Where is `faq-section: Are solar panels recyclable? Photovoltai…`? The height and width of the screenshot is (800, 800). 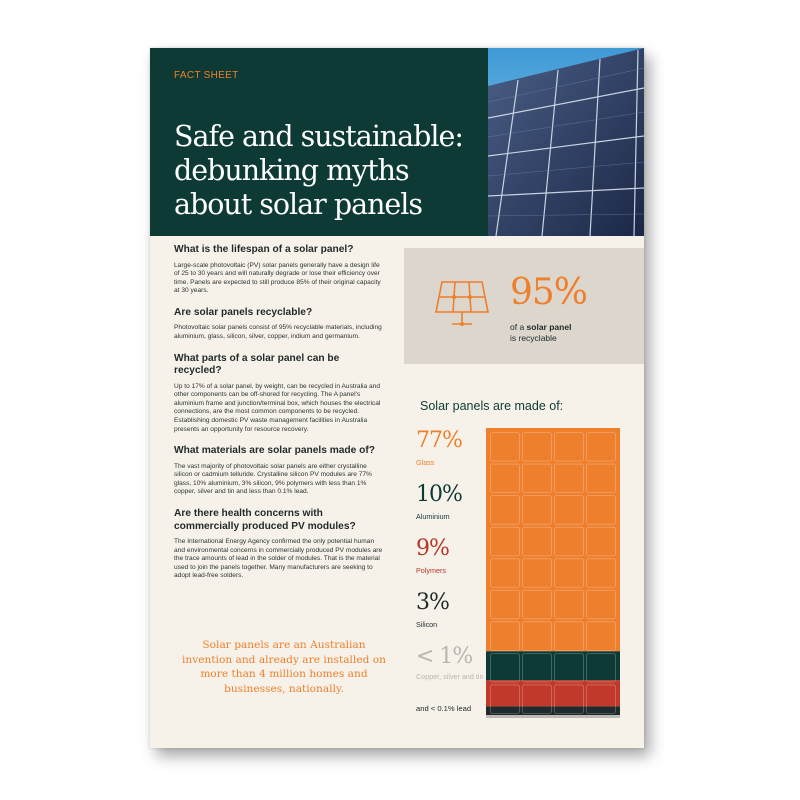 faq-section: Are solar panels recyclable? Photovoltai… is located at coordinates (279, 324).